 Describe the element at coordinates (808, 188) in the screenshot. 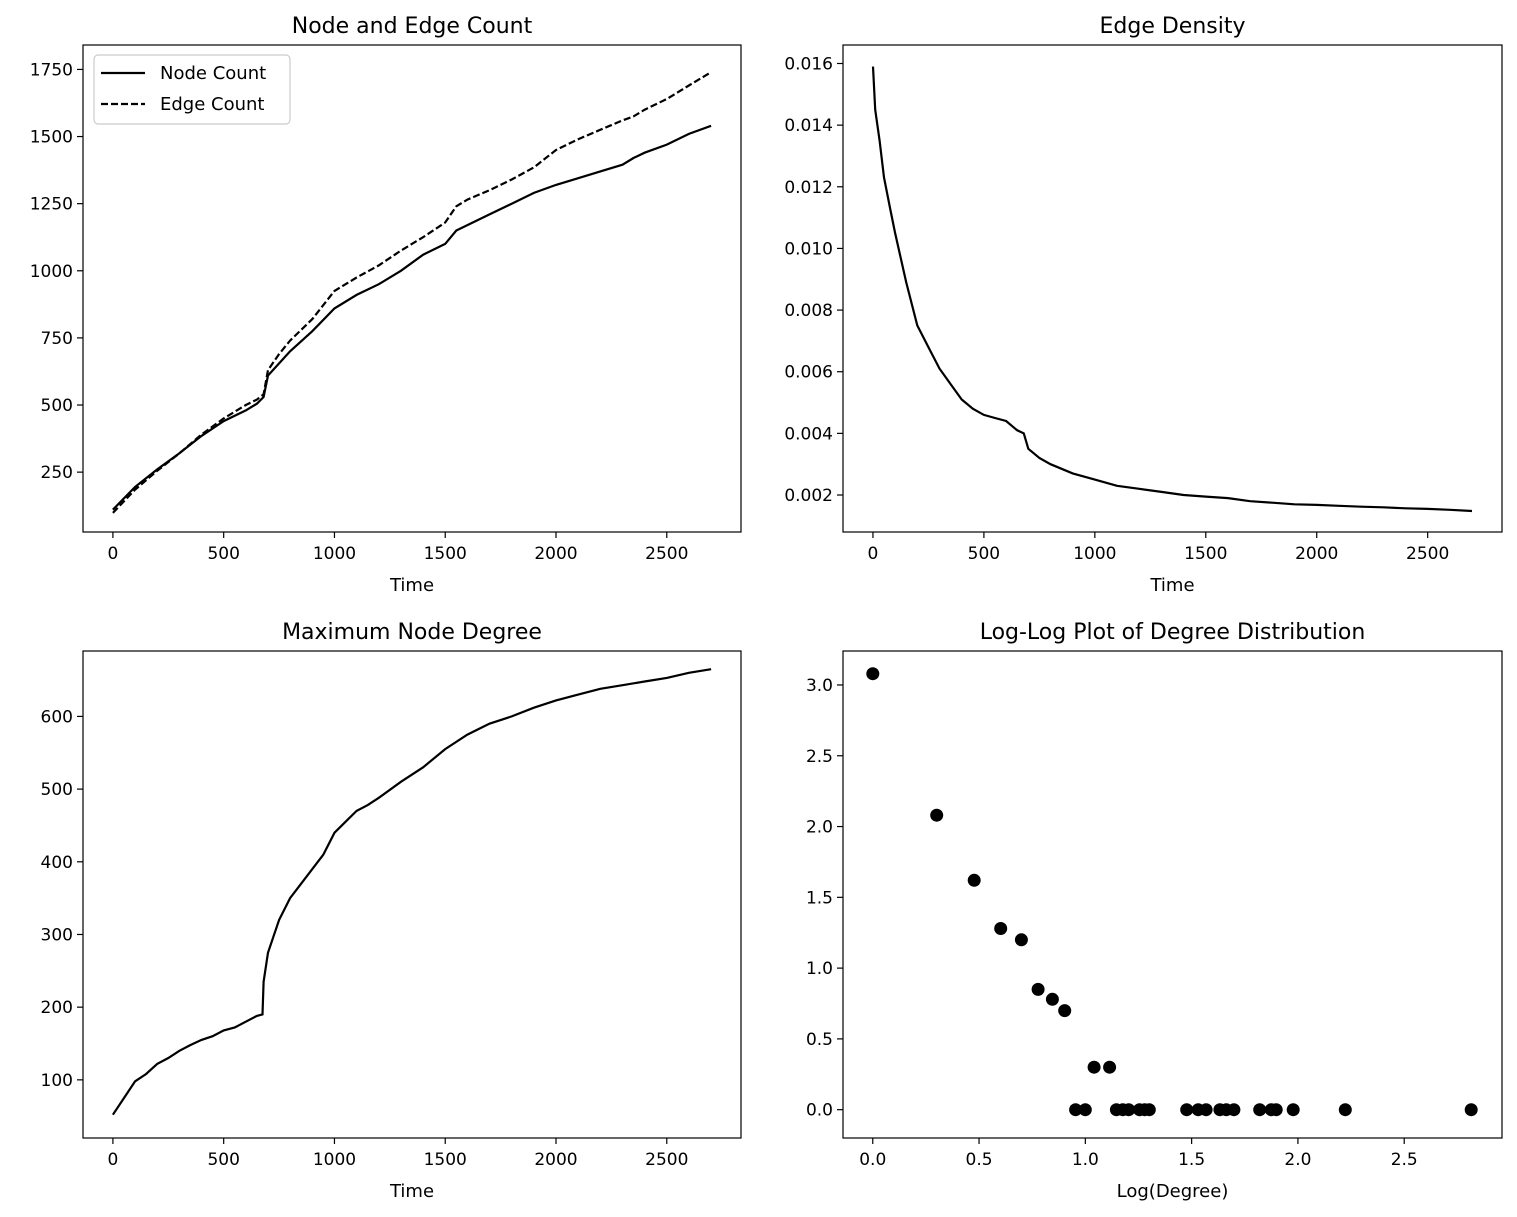

I see `y-tick-label: 0.012` at that location.